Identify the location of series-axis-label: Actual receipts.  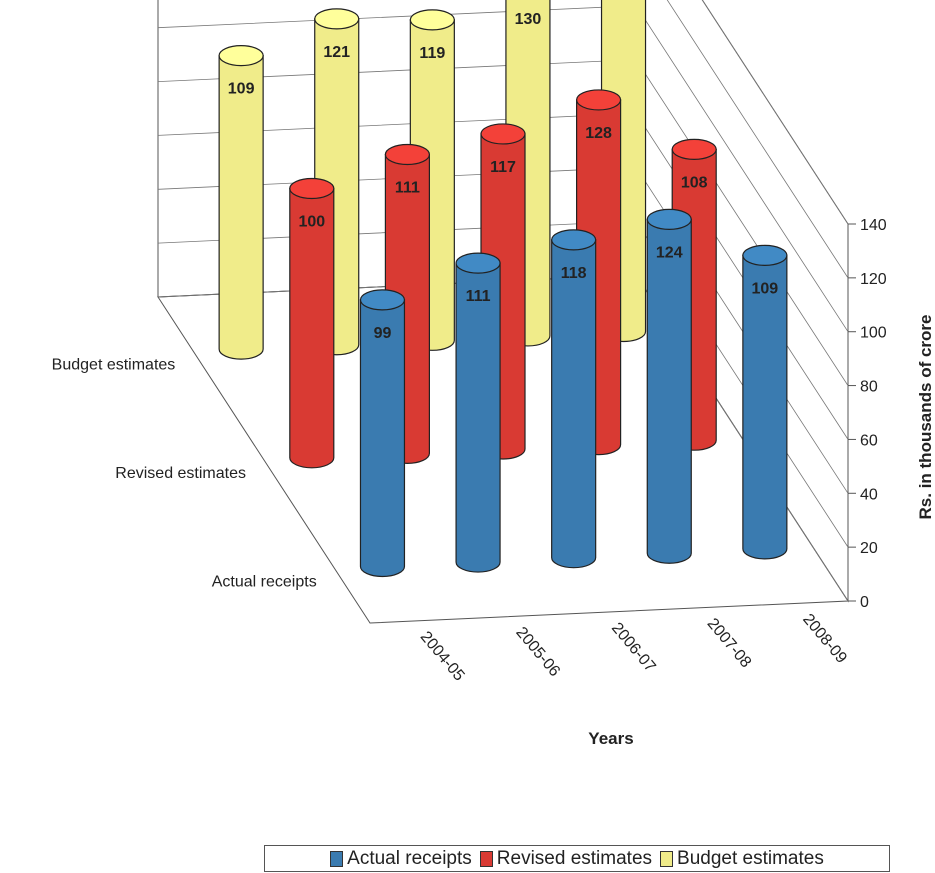
(264, 582).